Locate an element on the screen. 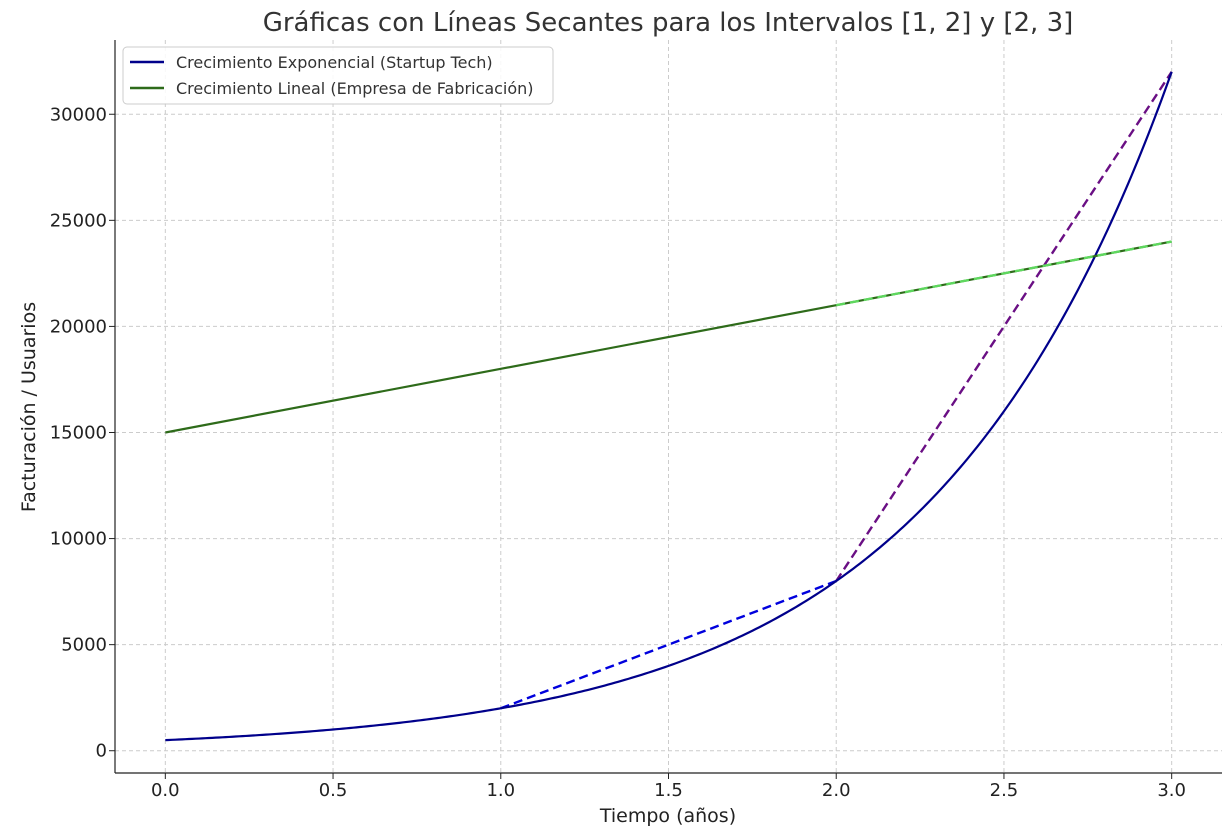 Image resolution: width=1230 pixels, height=834 pixels. x-tick-label: 2.0 is located at coordinates (836, 790).